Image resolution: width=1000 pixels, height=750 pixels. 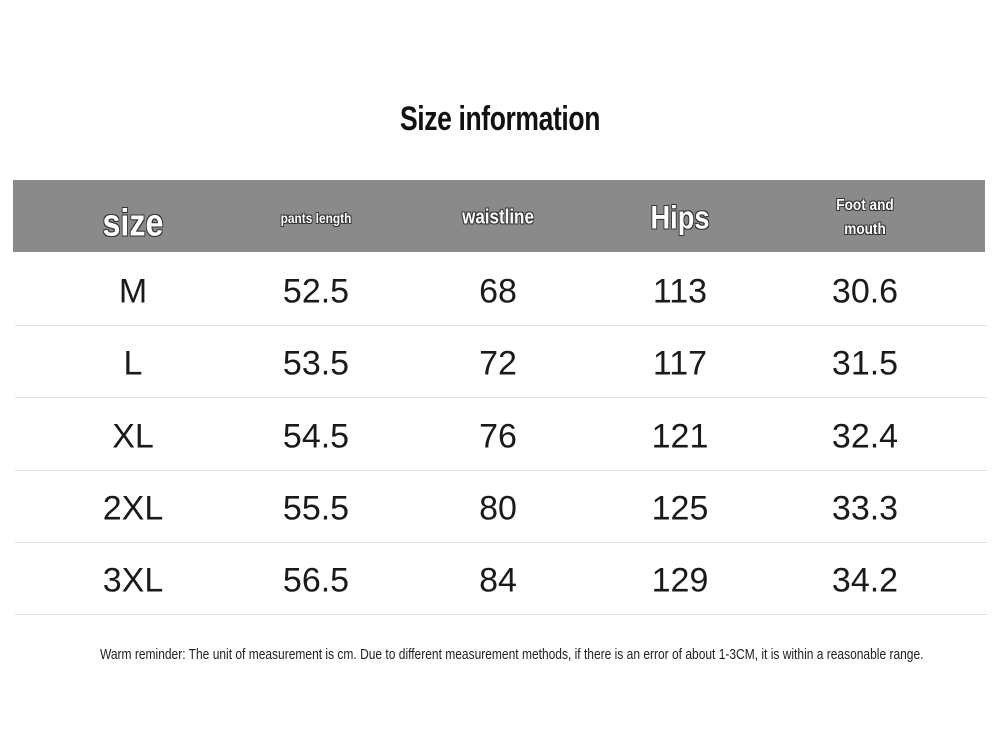 What do you see at coordinates (680, 363) in the screenshot?
I see `data-cell: 117` at bounding box center [680, 363].